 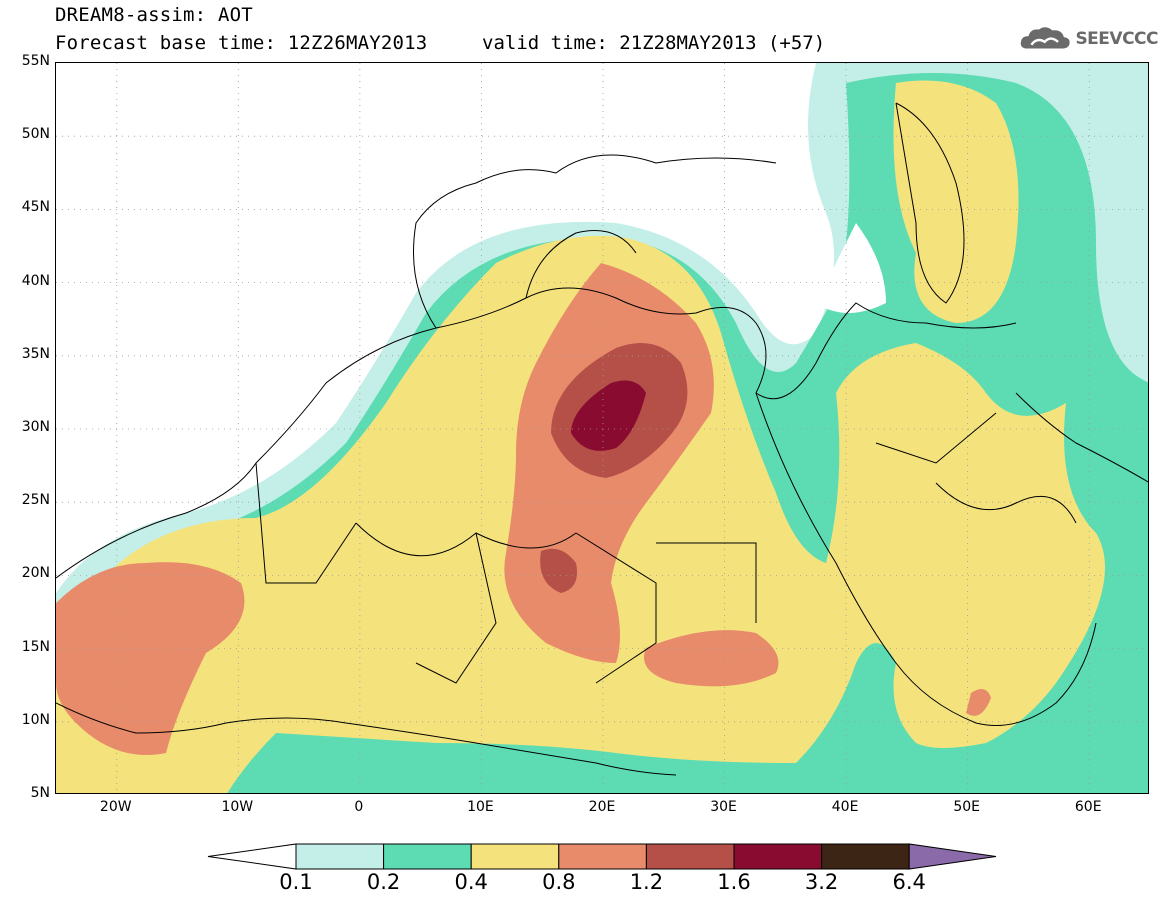 What do you see at coordinates (723, 807) in the screenshot?
I see `lon-label-30E: 30E` at bounding box center [723, 807].